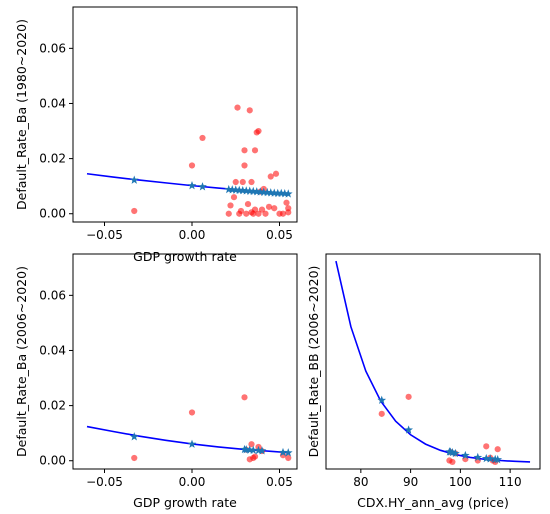  What do you see at coordinates (510, 482) in the screenshot?
I see `x-tick-label: 110` at bounding box center [510, 482].